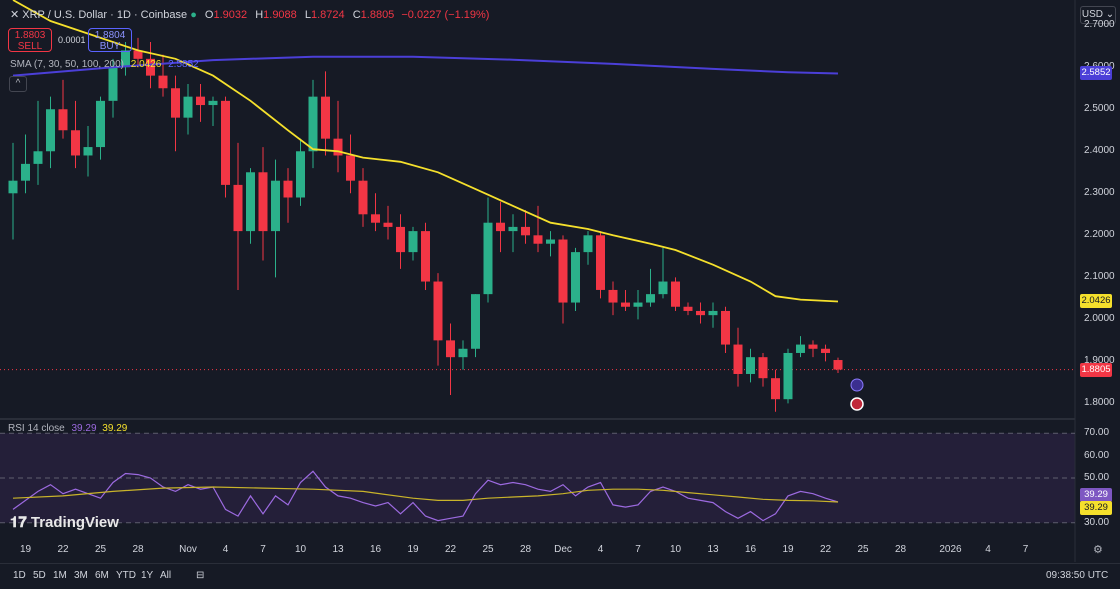  I want to click on utc-clock: 09:38:50 UTC, so click(1077, 575).